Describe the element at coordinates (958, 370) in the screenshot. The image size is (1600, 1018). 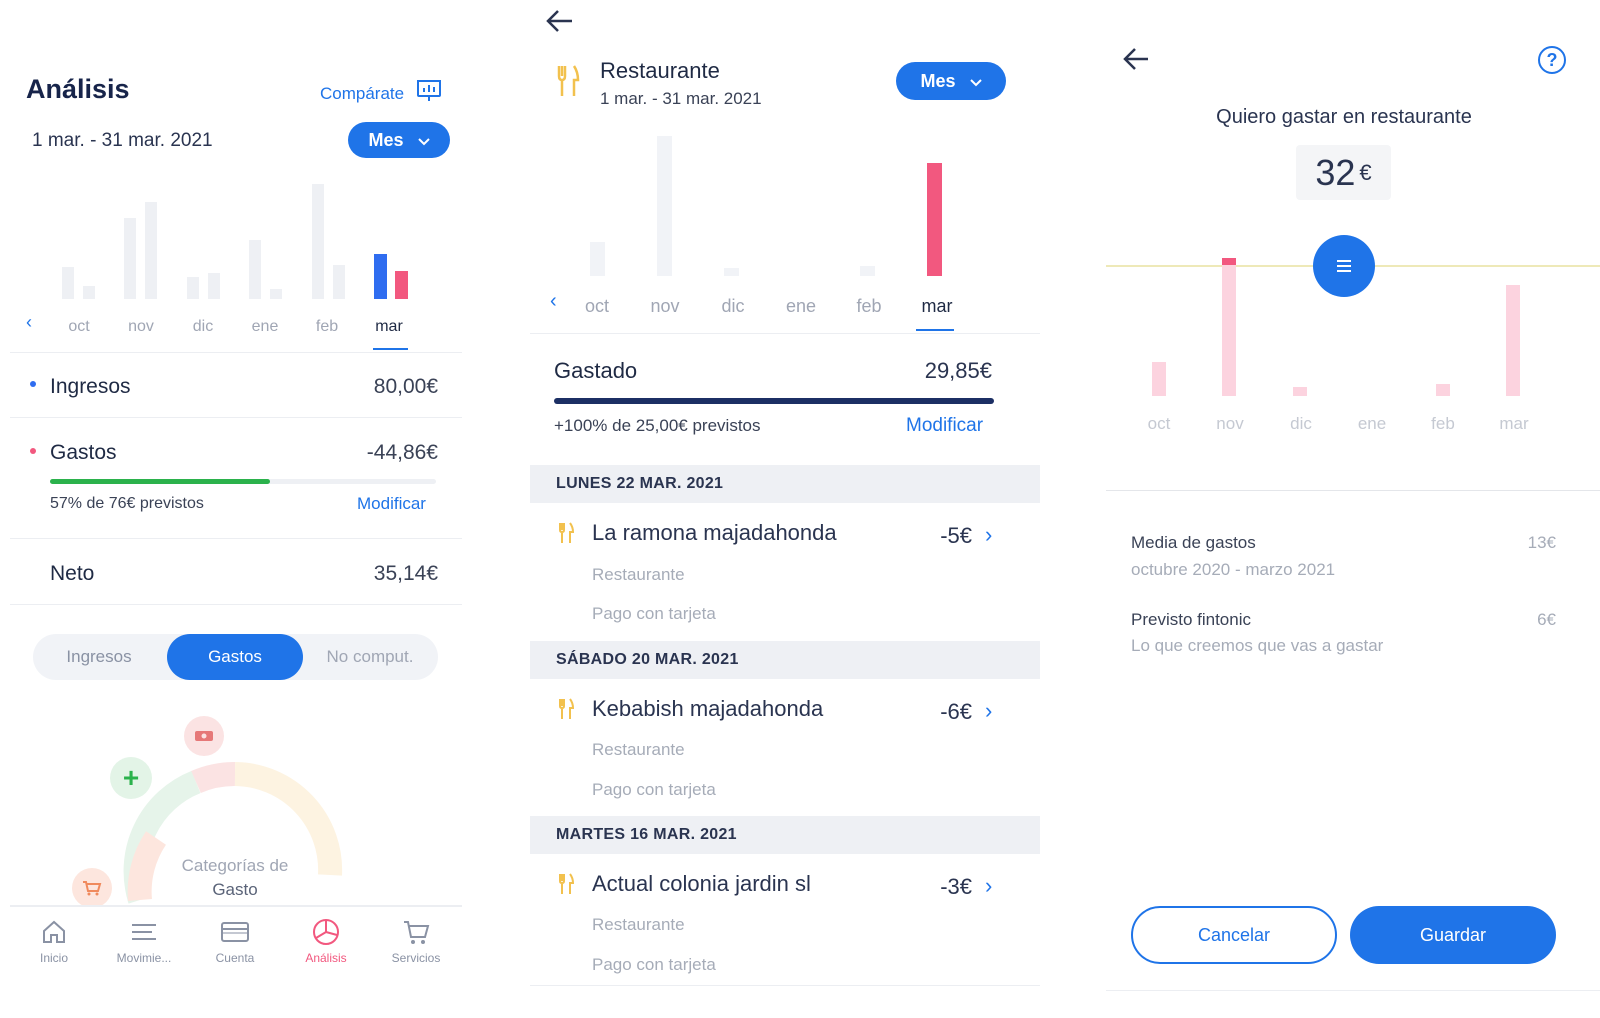
I see `spent-value: 29,85€` at that location.